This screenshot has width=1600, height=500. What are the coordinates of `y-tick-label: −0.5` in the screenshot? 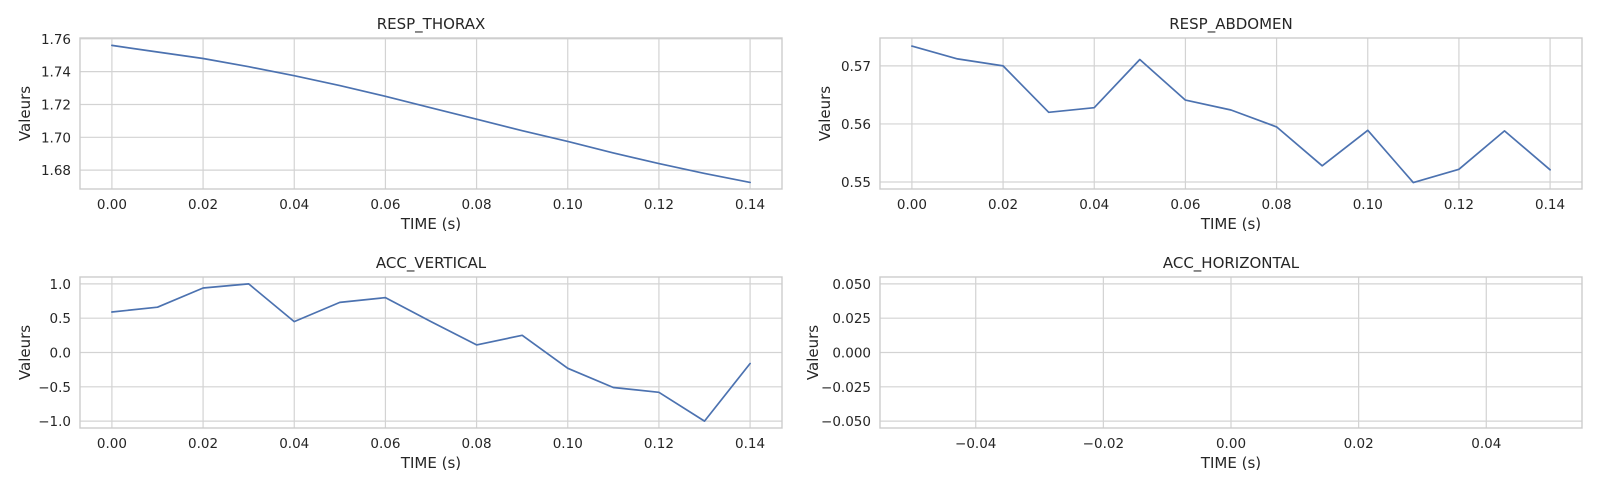 It's located at (54, 388).